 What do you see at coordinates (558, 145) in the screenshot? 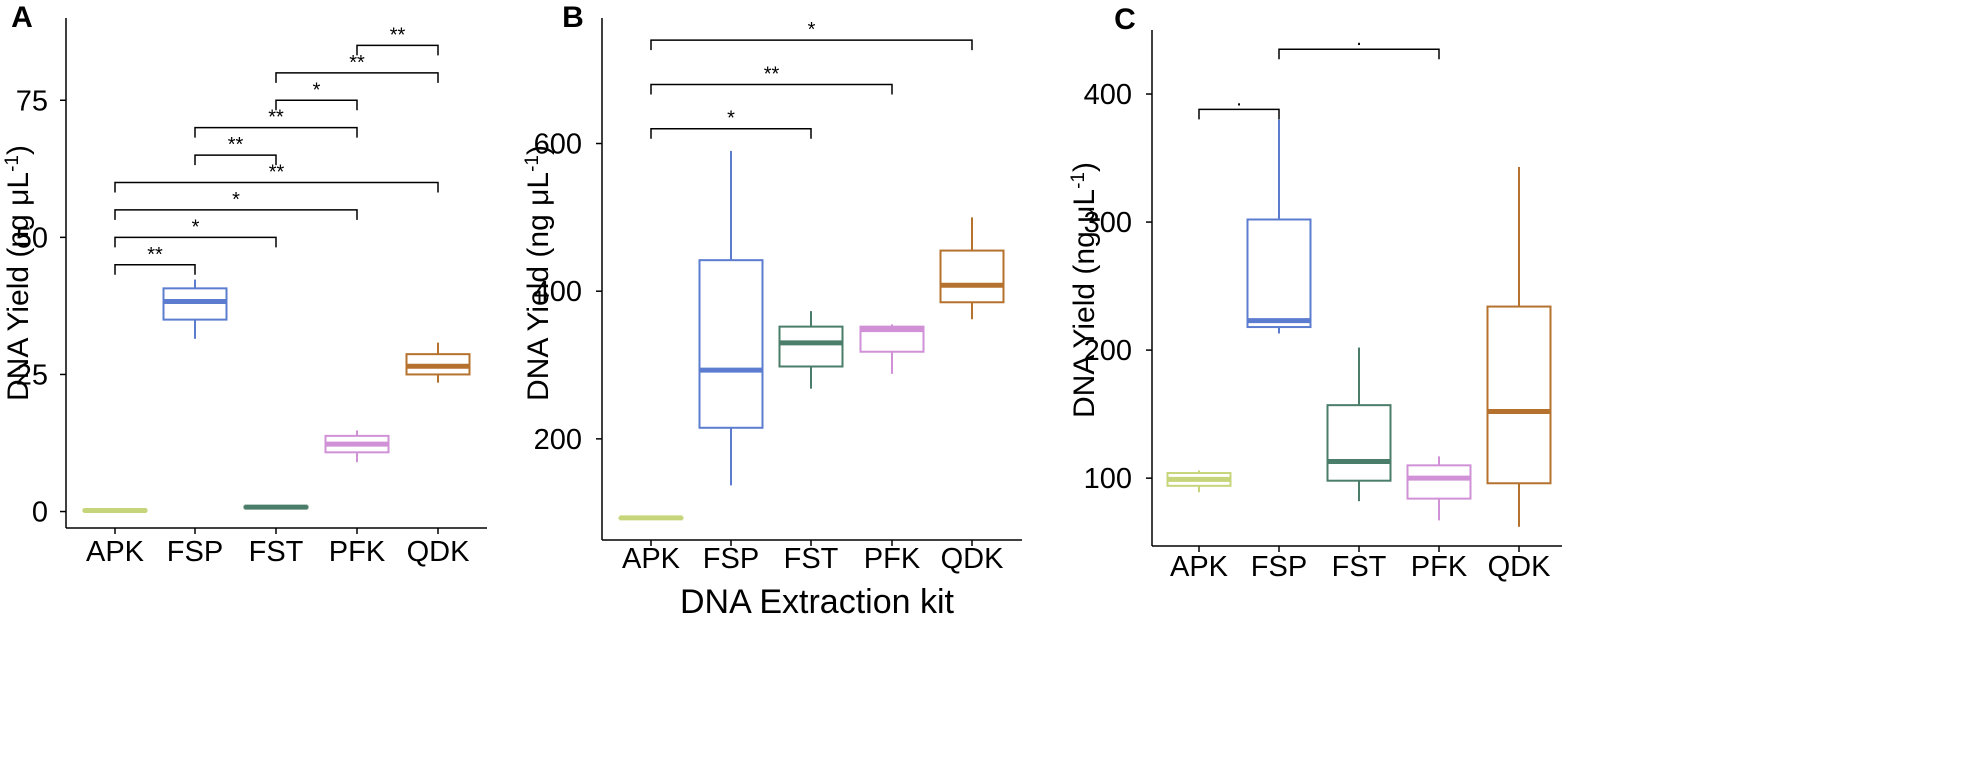
I see `y-tick-label: 600` at bounding box center [558, 145].